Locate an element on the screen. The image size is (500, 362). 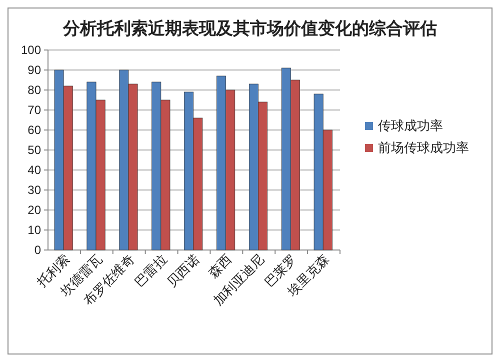
y-tick-label: 90 is located at coordinates (35, 70).